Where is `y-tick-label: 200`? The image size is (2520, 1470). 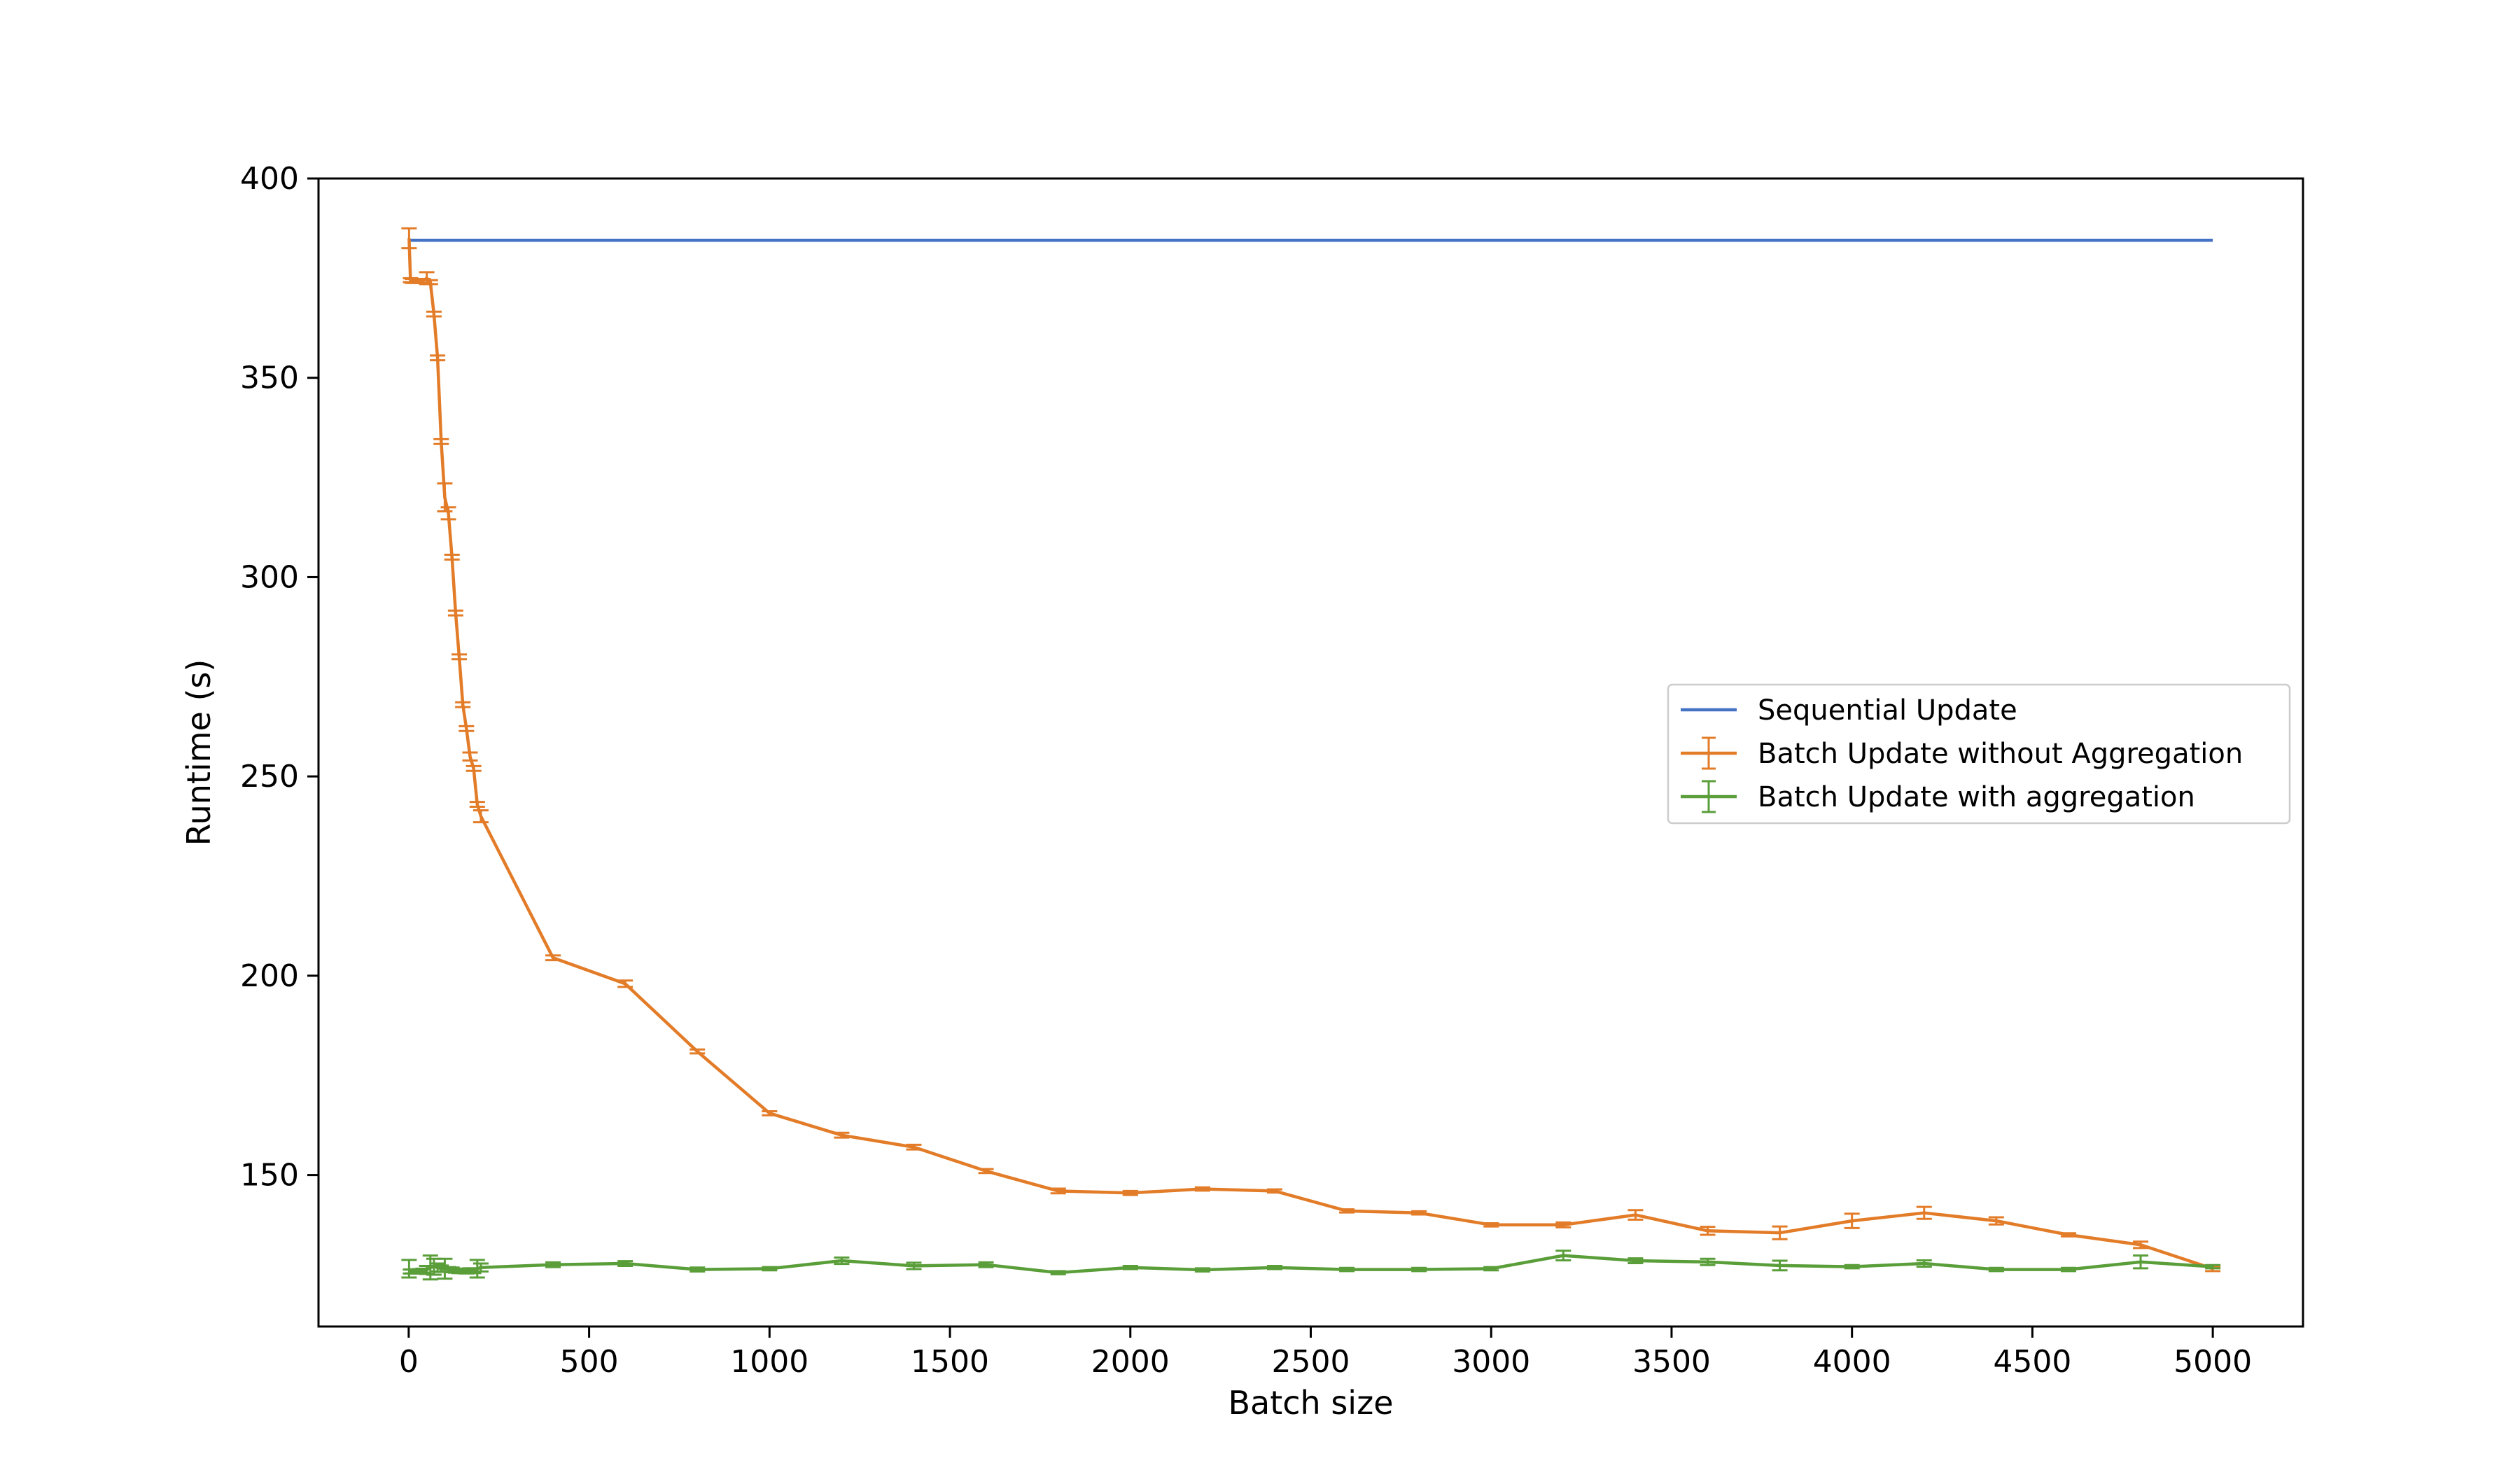 y-tick-label: 200 is located at coordinates (269, 976).